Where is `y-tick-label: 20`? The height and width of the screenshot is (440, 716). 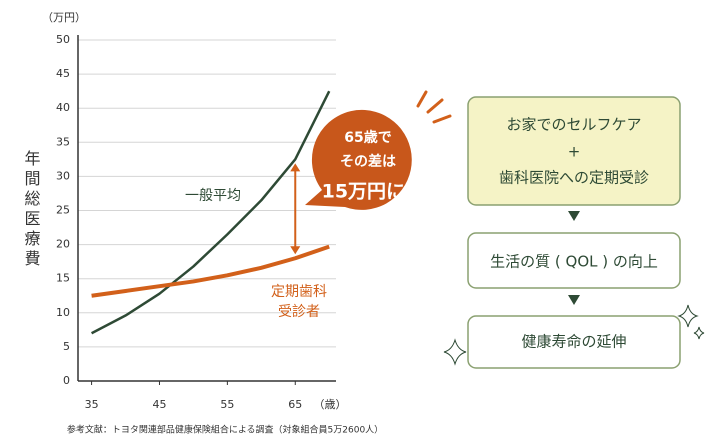 y-tick-label: 20 is located at coordinates (63, 244).